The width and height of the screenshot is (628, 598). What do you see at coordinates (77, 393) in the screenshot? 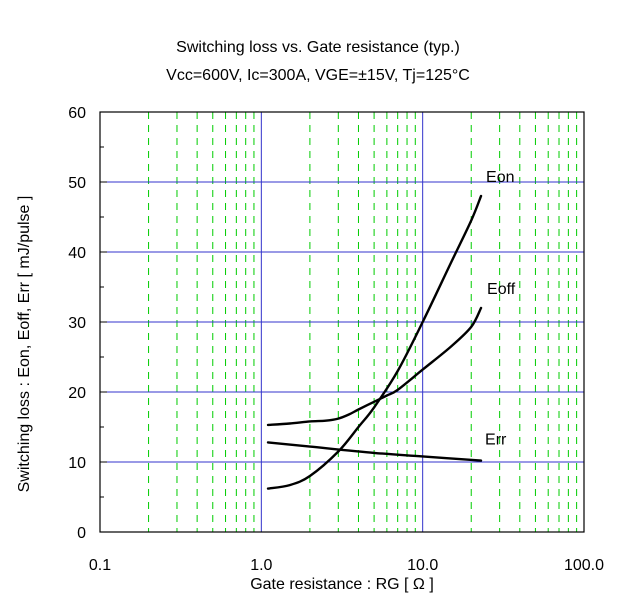
I see `y-tick-label: 20` at bounding box center [77, 393].